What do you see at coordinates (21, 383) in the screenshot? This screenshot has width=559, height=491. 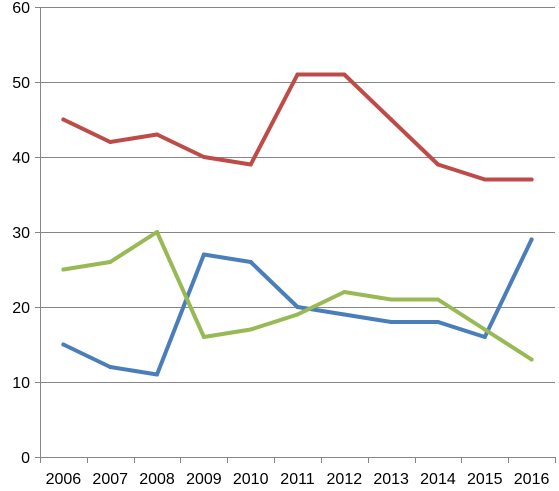 I see `y-tick-label: 10` at bounding box center [21, 383].